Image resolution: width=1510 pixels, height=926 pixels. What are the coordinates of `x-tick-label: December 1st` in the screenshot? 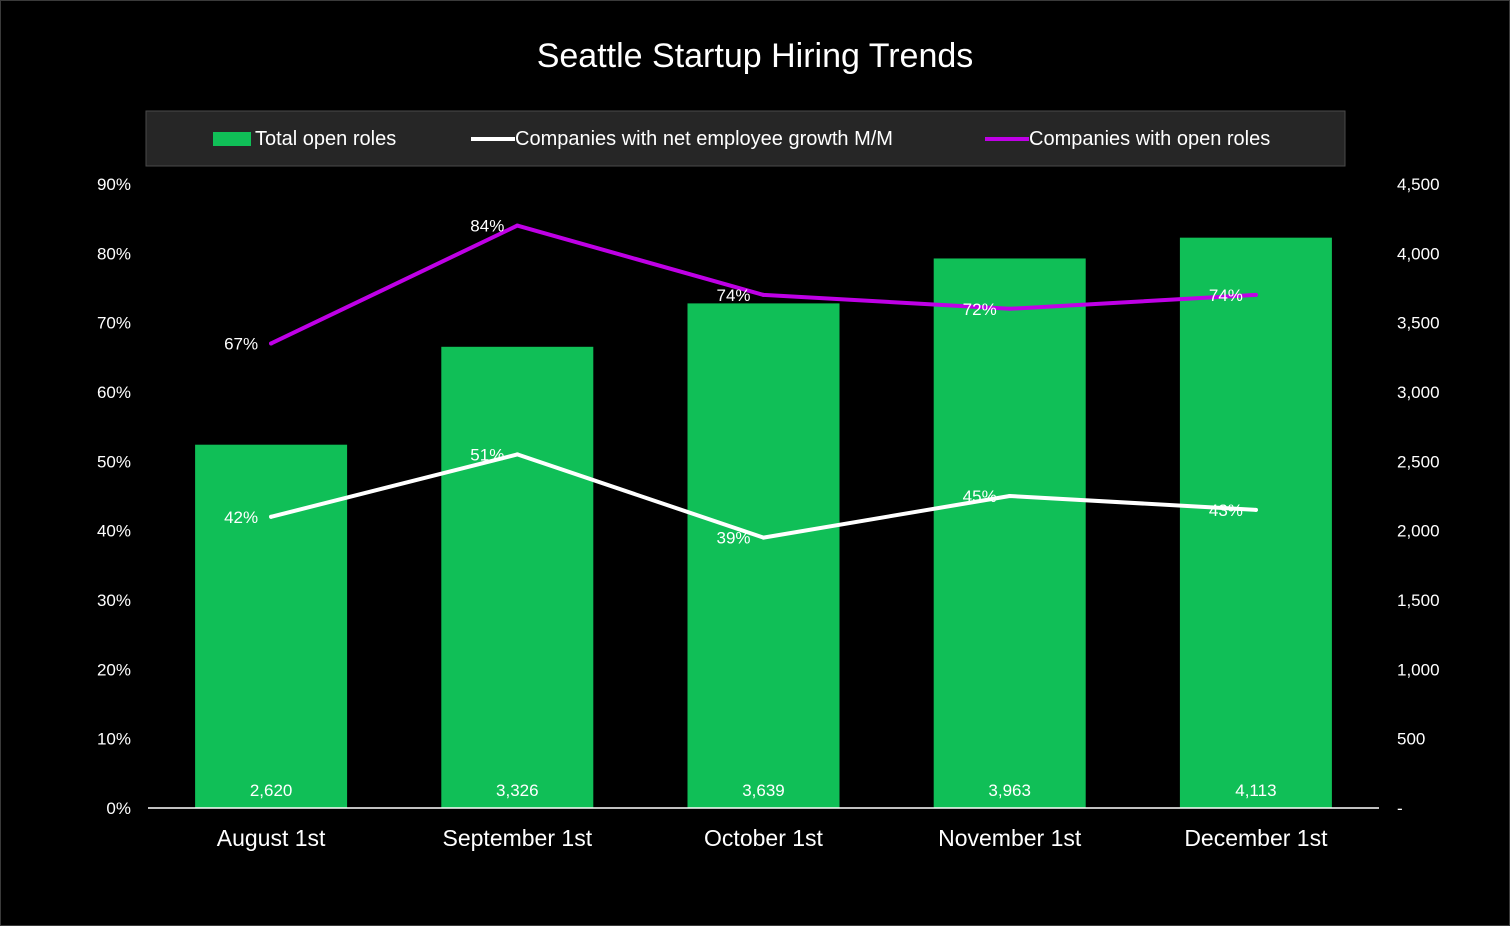 It's located at (1256, 838).